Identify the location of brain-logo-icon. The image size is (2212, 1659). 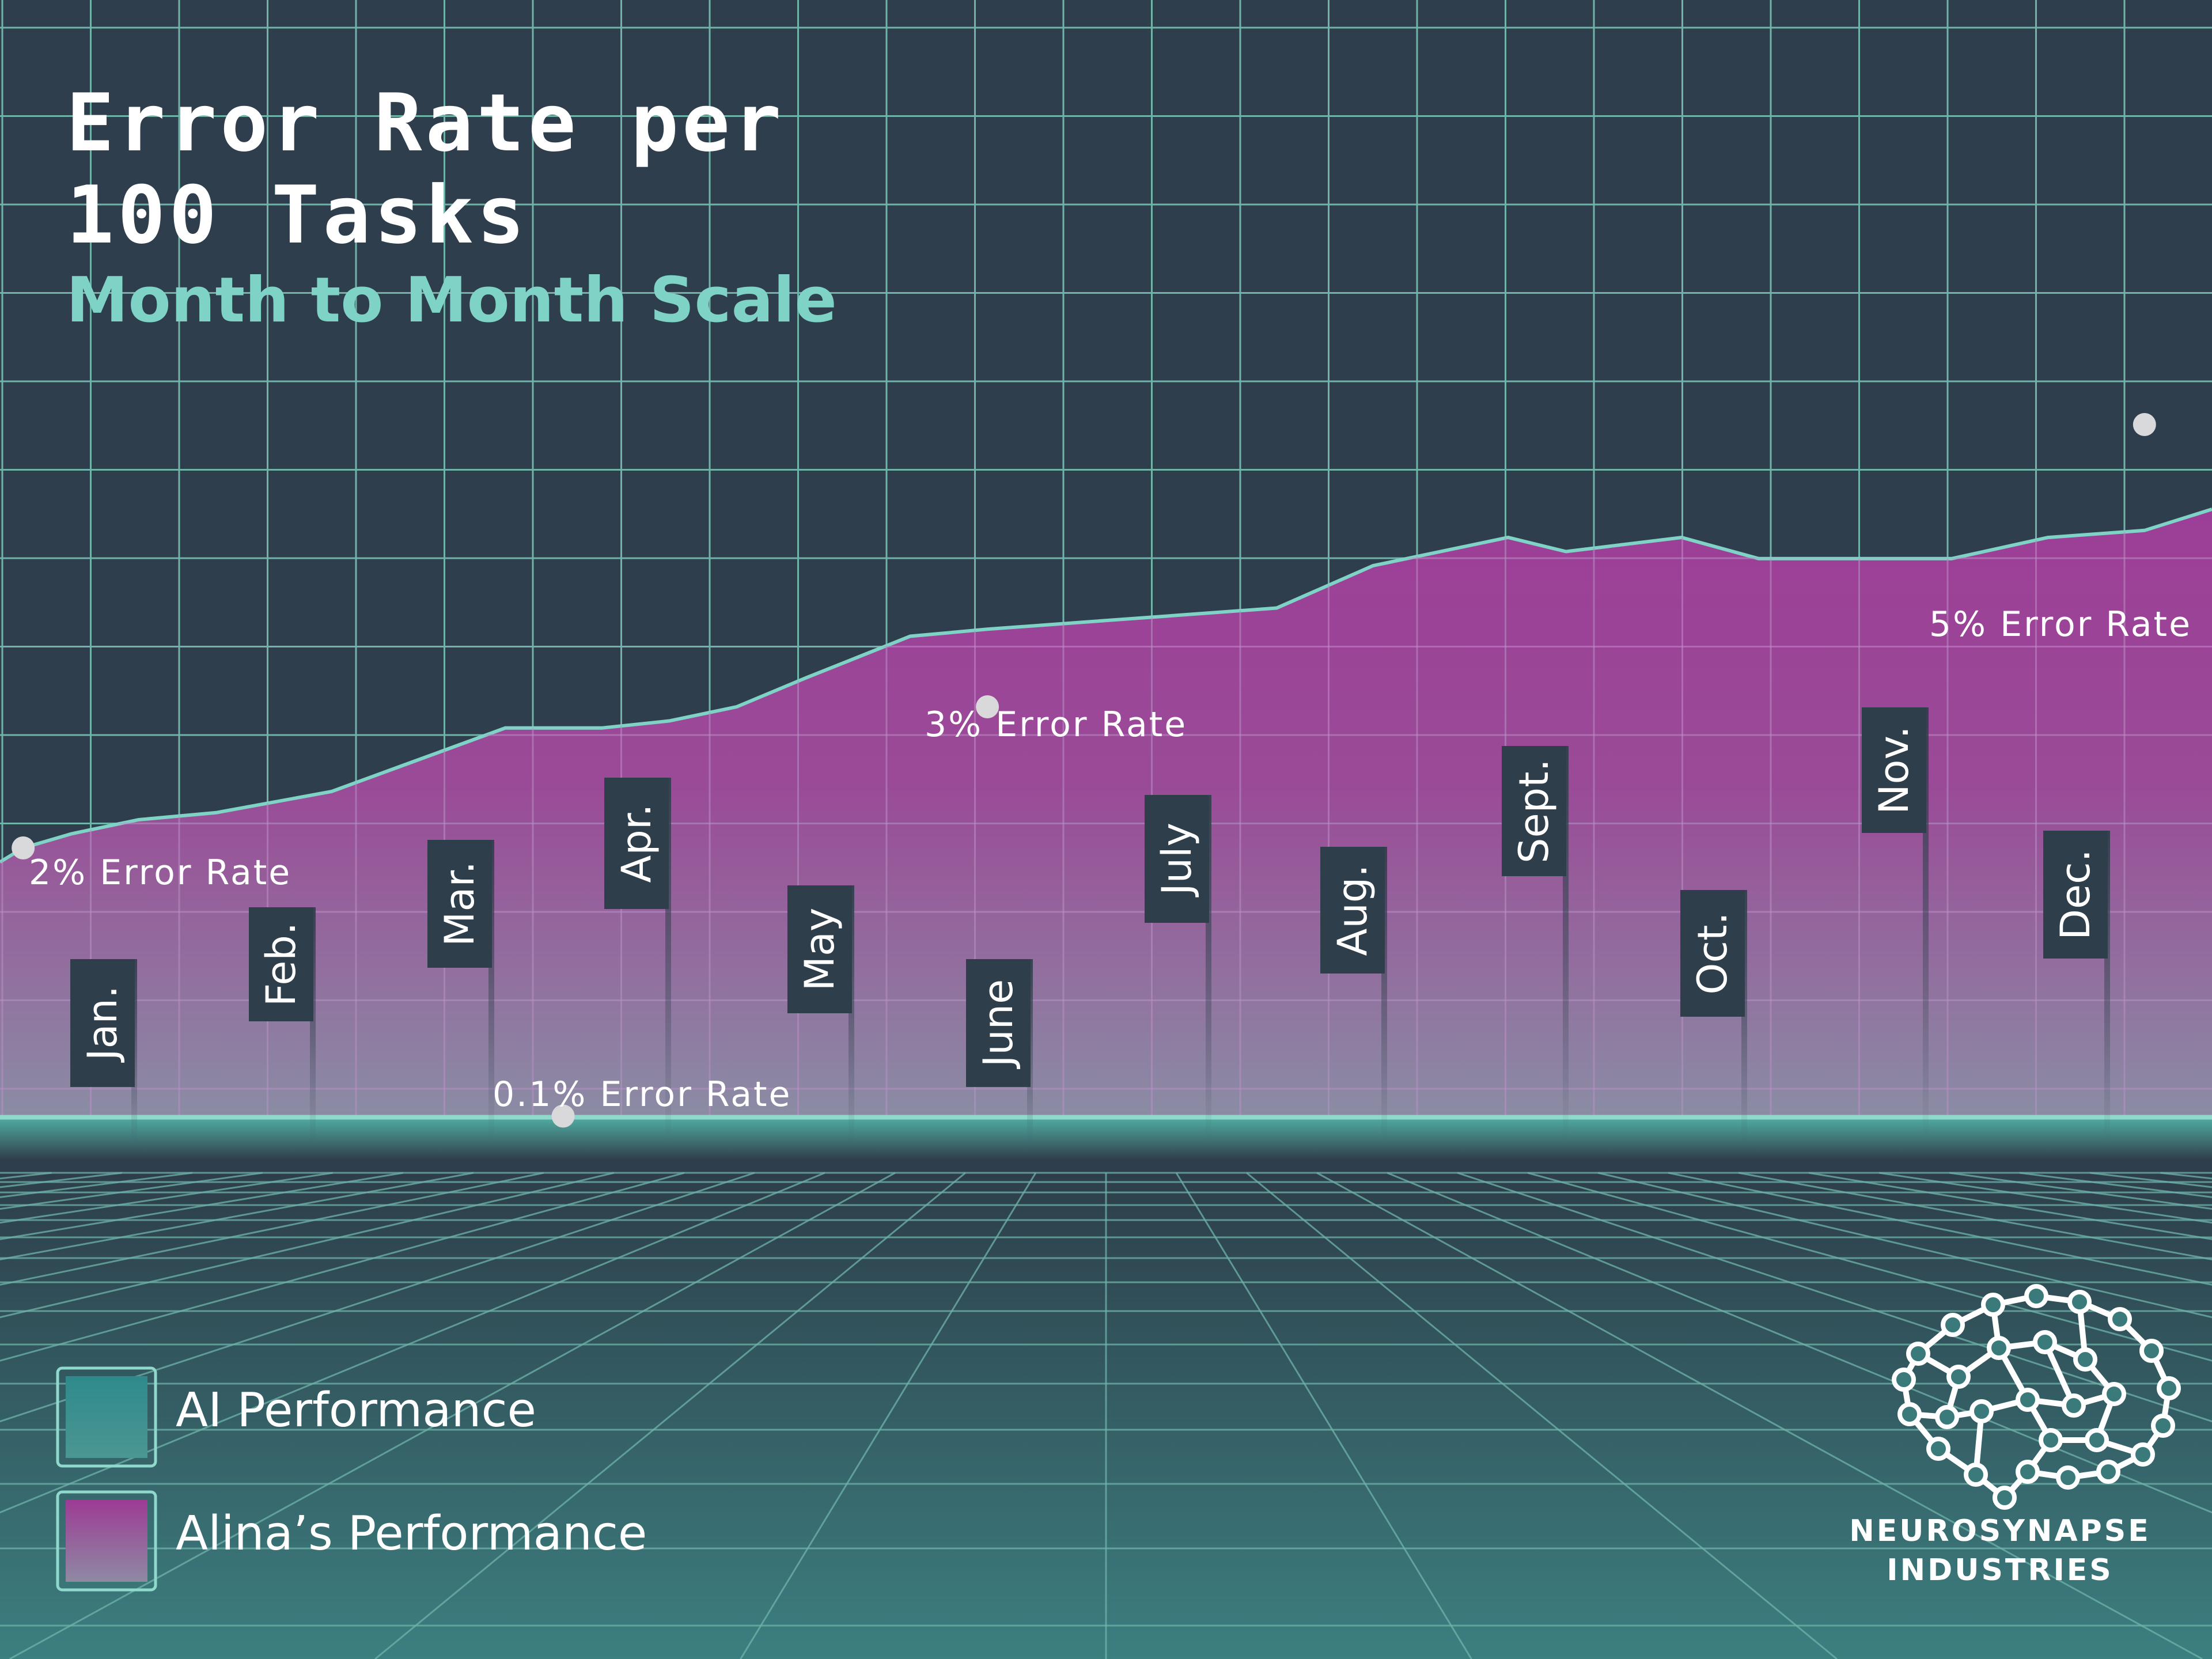
(2036, 1397).